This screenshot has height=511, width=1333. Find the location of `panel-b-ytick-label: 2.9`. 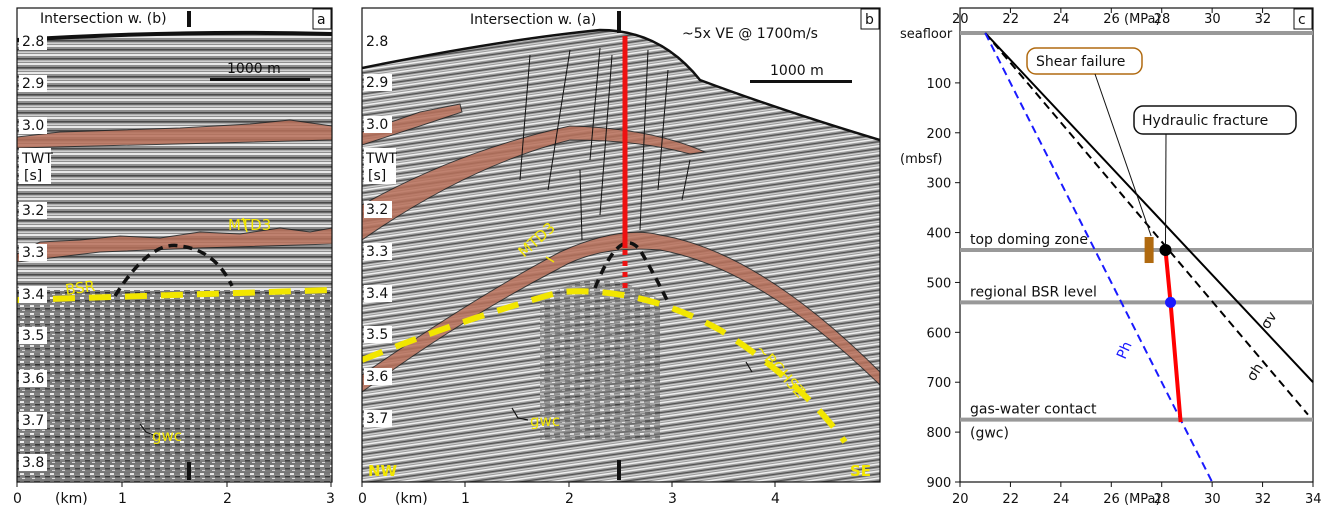

panel-b-ytick-label: 2.9 is located at coordinates (377, 83).